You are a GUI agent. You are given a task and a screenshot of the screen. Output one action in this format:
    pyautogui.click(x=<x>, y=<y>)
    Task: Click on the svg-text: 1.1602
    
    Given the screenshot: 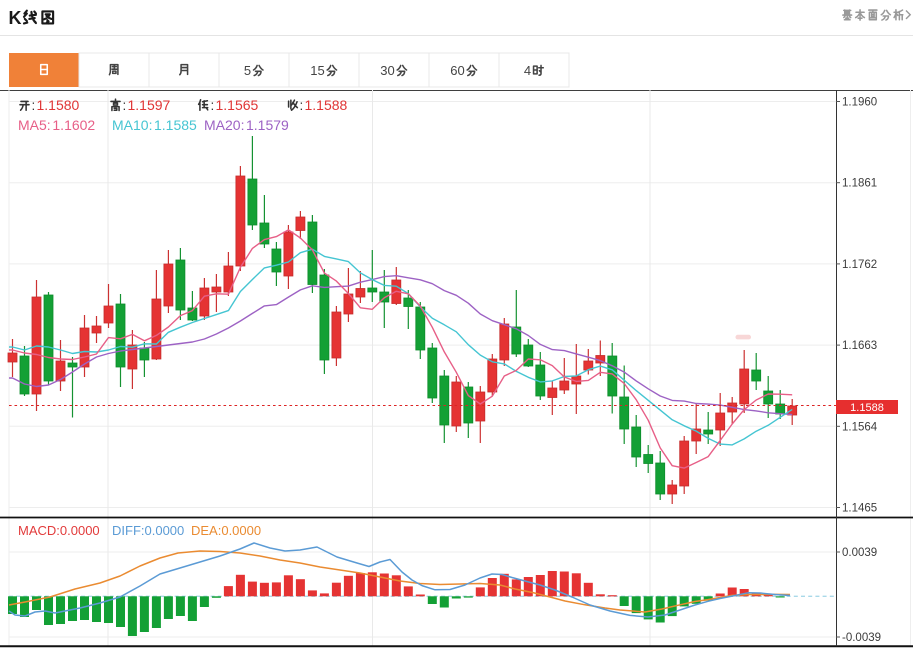 What is the action you would take?
    pyautogui.click(x=73, y=125)
    